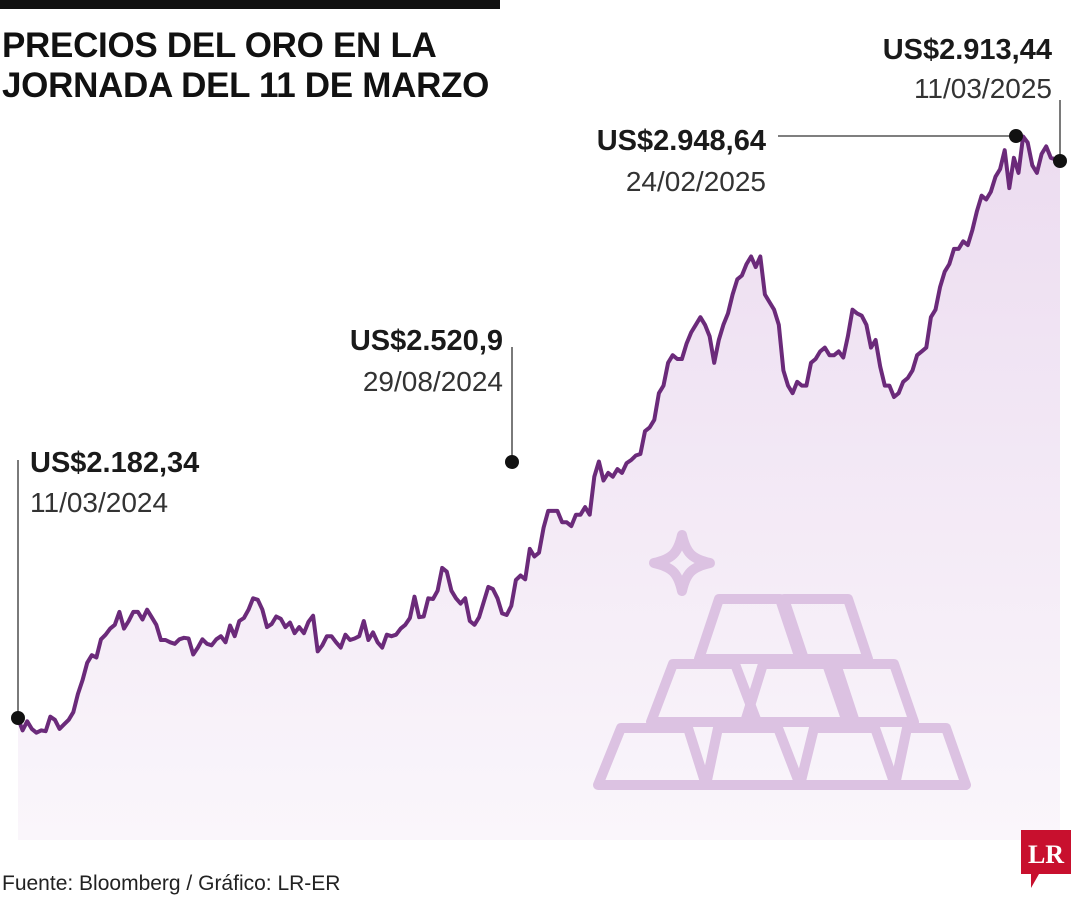  Describe the element at coordinates (682, 563) in the screenshot. I see `sparkle-shape` at that location.